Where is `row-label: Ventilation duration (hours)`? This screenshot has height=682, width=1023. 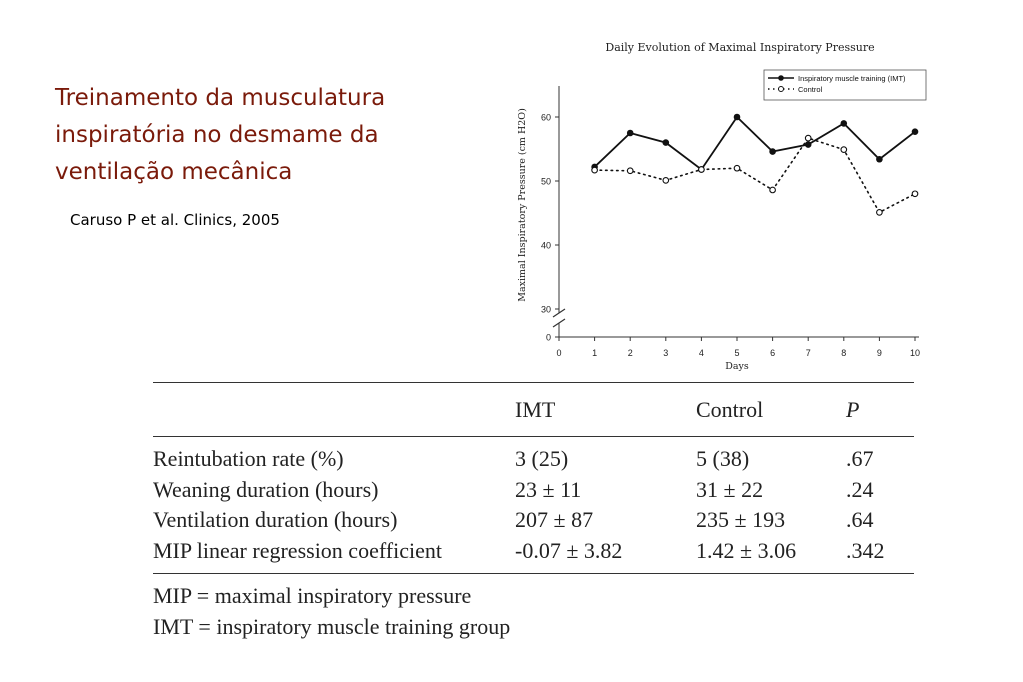 row-label: Ventilation duration (hours) is located at coordinates (275, 519).